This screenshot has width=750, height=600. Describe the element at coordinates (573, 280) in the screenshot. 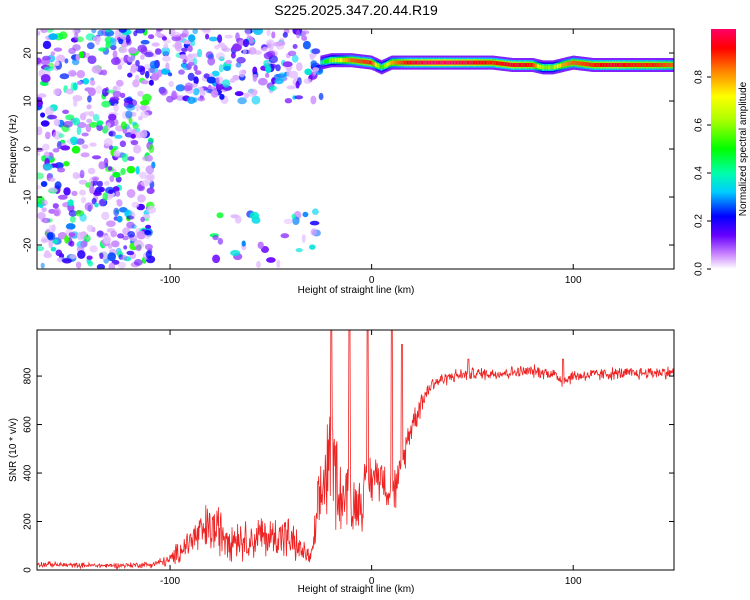

I see `x-tick-label: 100` at that location.